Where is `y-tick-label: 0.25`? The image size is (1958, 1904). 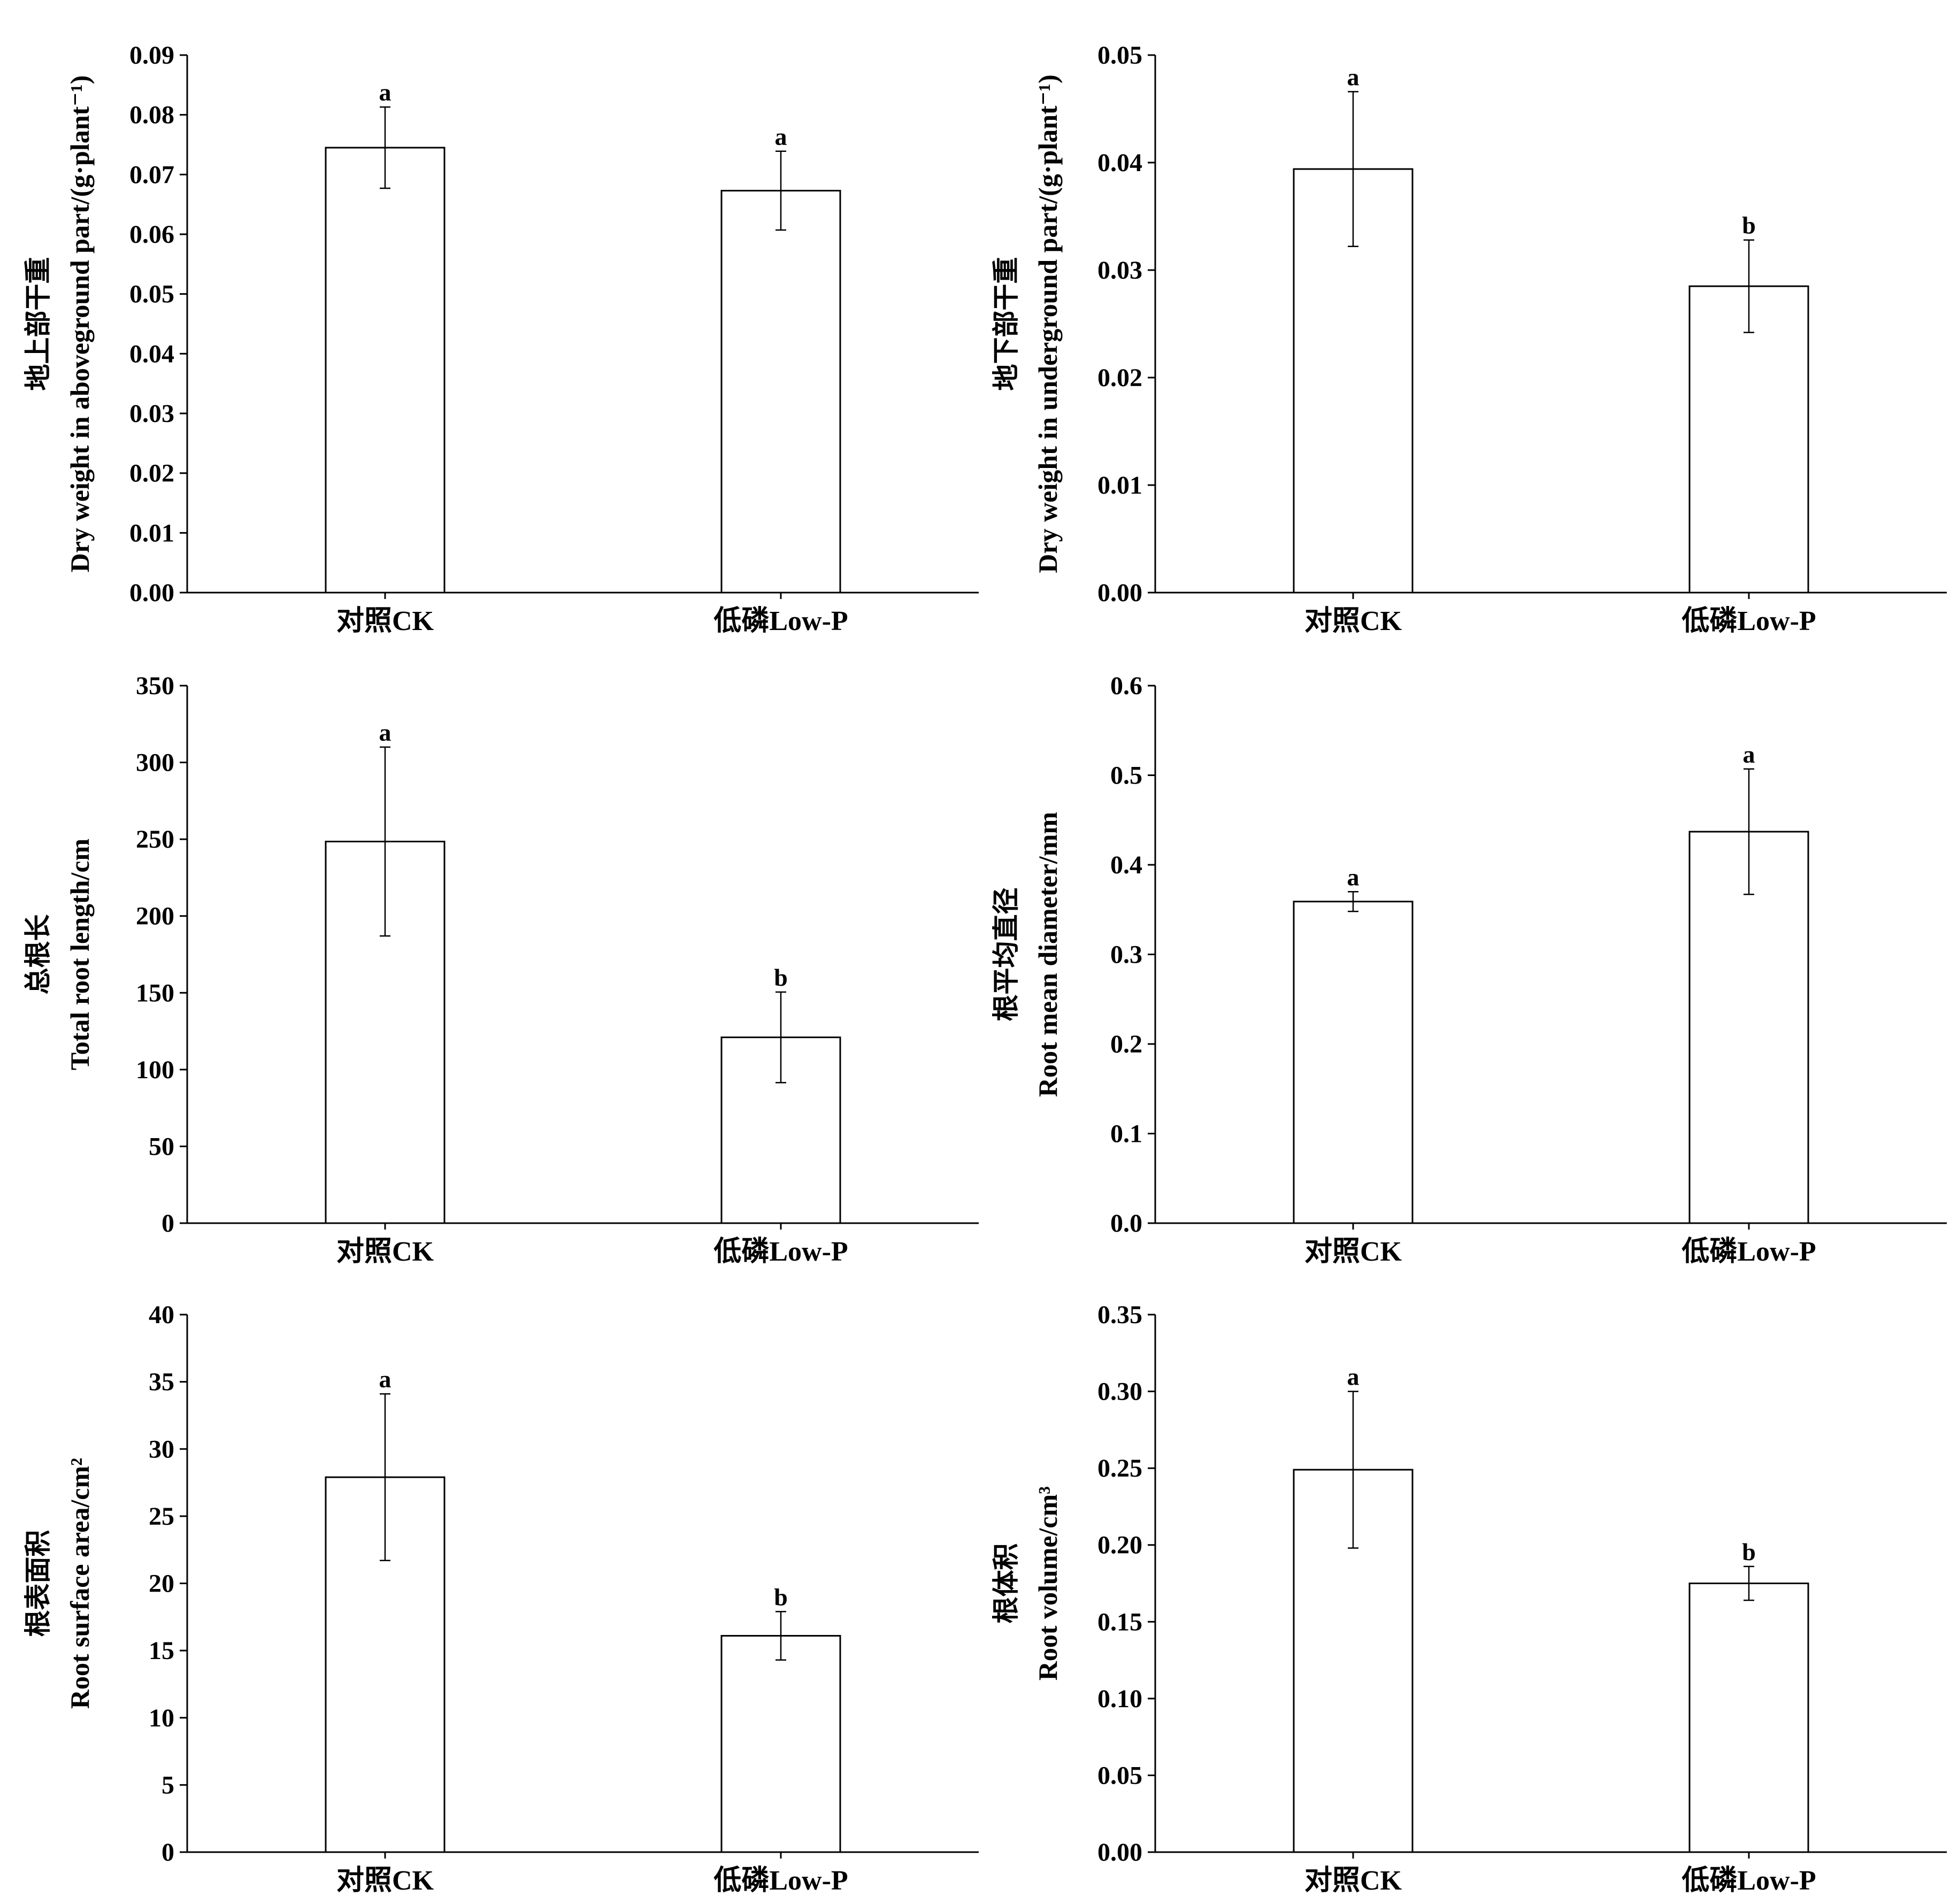 y-tick-label: 0.25 is located at coordinates (1119, 1469).